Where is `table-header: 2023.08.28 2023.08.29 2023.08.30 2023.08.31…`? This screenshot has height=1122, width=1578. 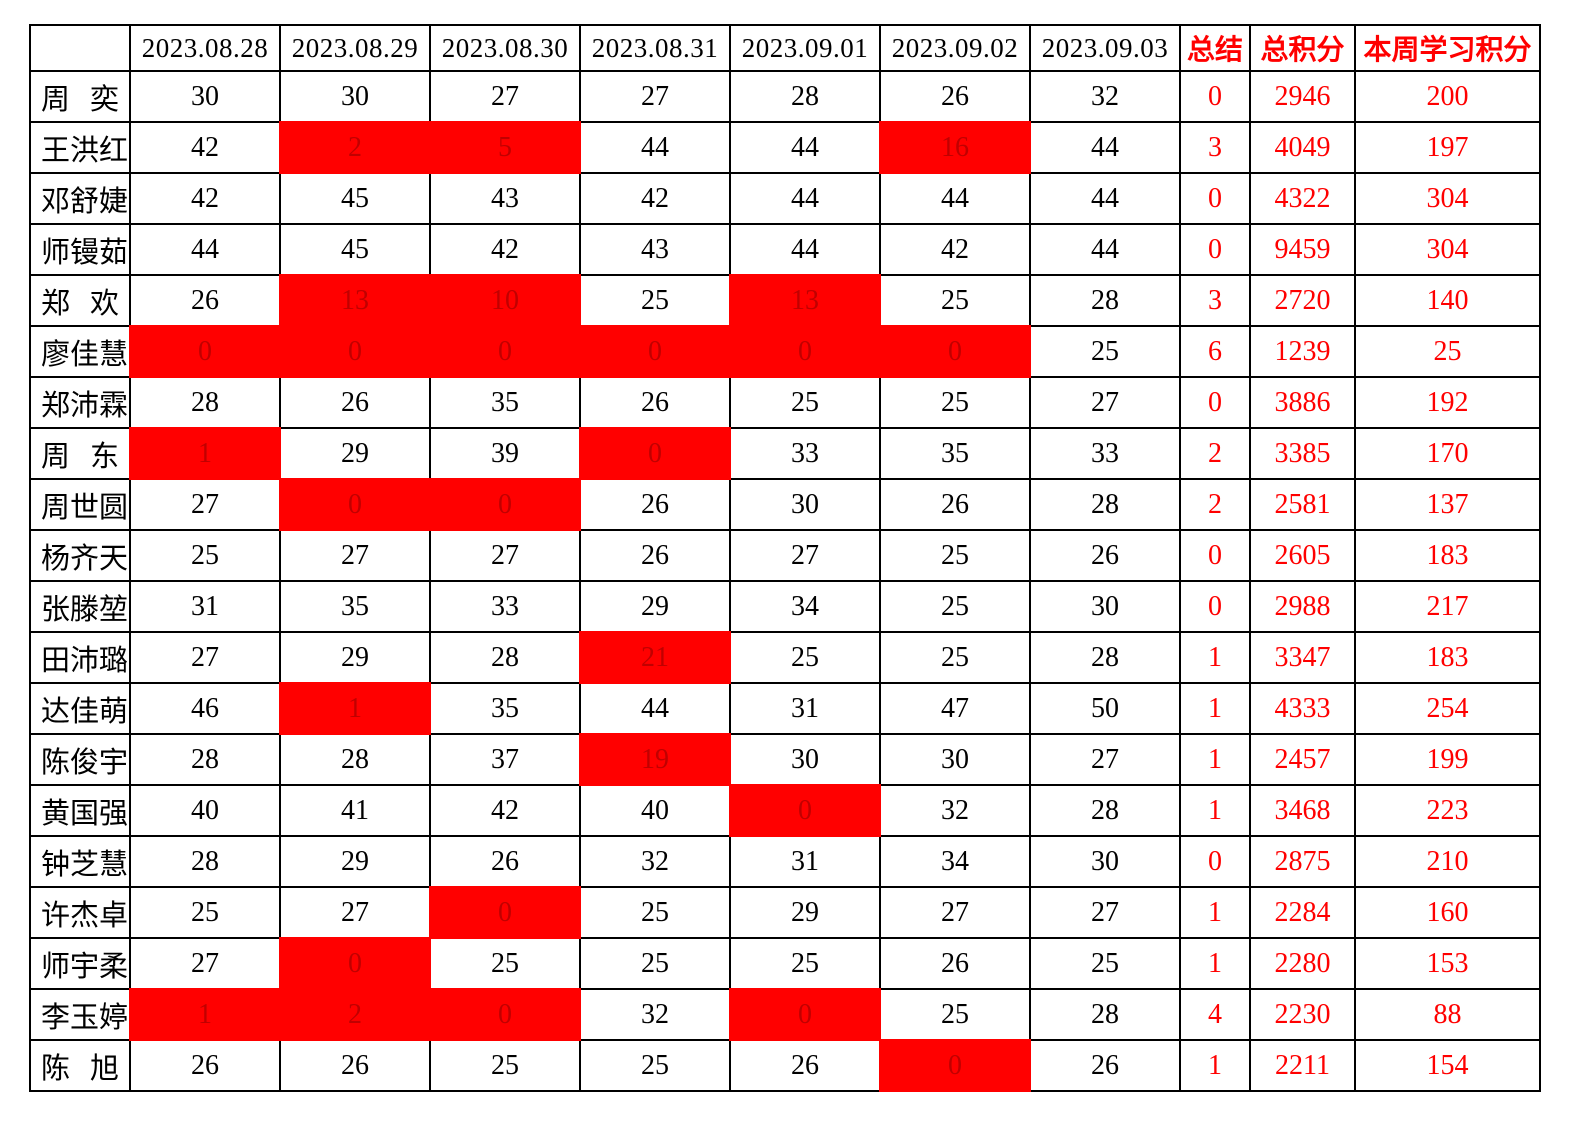 table-header: 2023.08.28 2023.08.29 2023.08.30 2023.08.31… is located at coordinates (785, 48).